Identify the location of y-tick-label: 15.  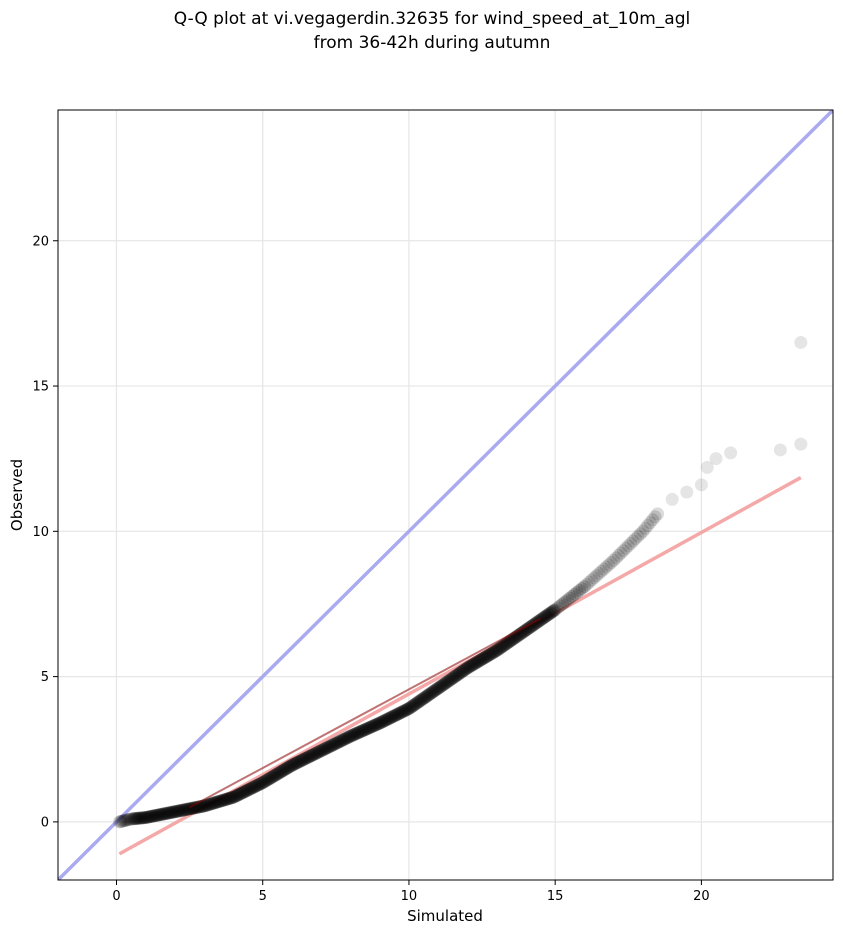
(40, 387).